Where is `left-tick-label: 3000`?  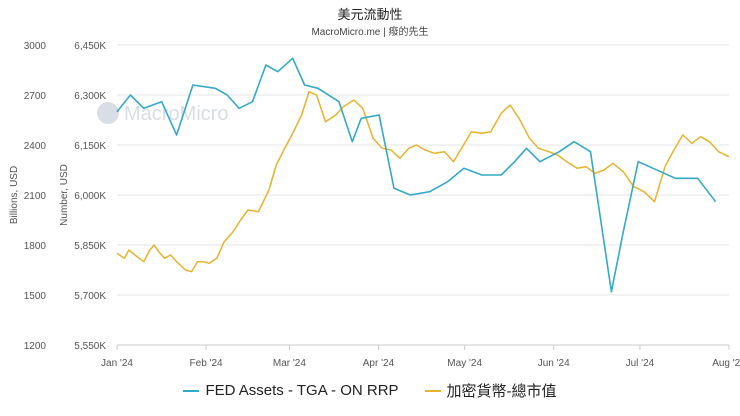 left-tick-label: 3000 is located at coordinates (35, 46).